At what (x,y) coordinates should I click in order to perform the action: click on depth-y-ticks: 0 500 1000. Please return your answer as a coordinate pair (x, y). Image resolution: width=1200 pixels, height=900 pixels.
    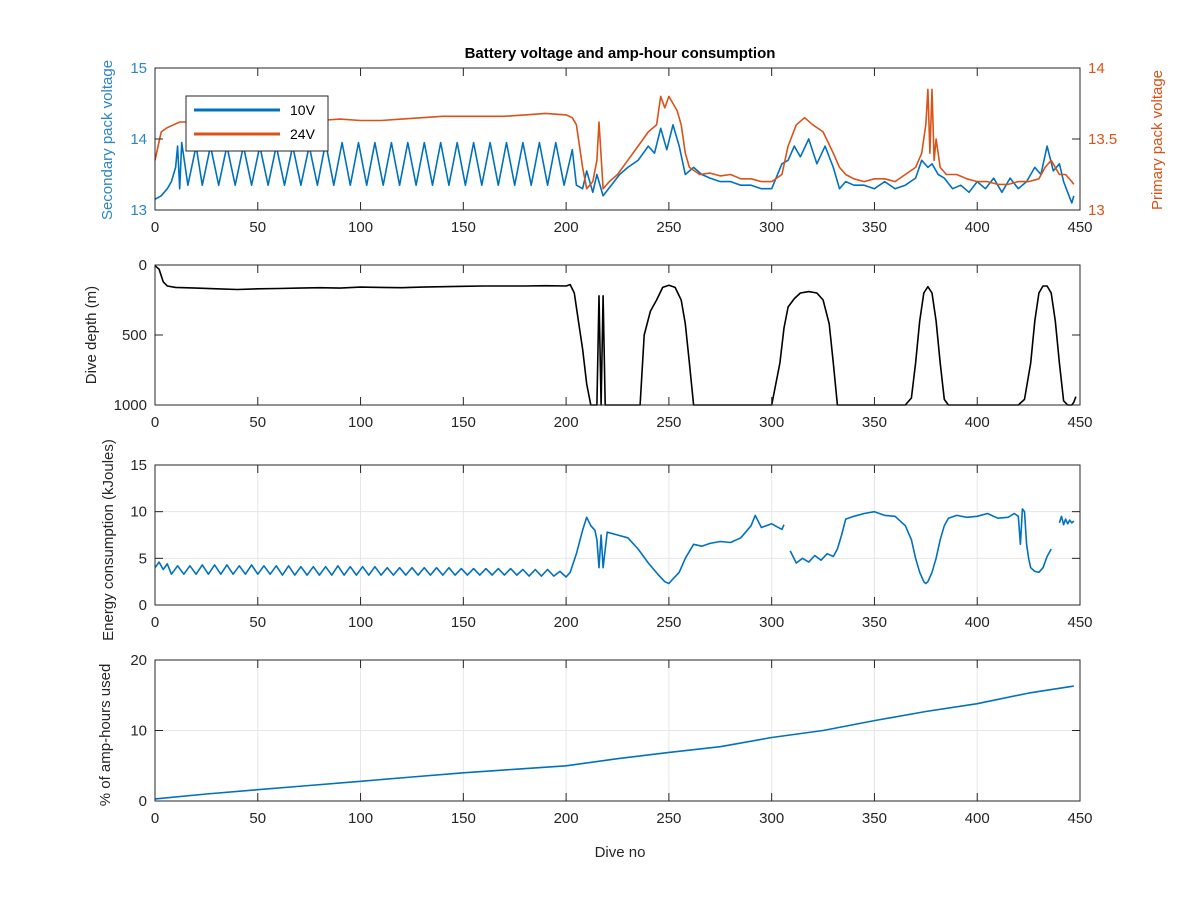
    Looking at the image, I should click on (597, 335).